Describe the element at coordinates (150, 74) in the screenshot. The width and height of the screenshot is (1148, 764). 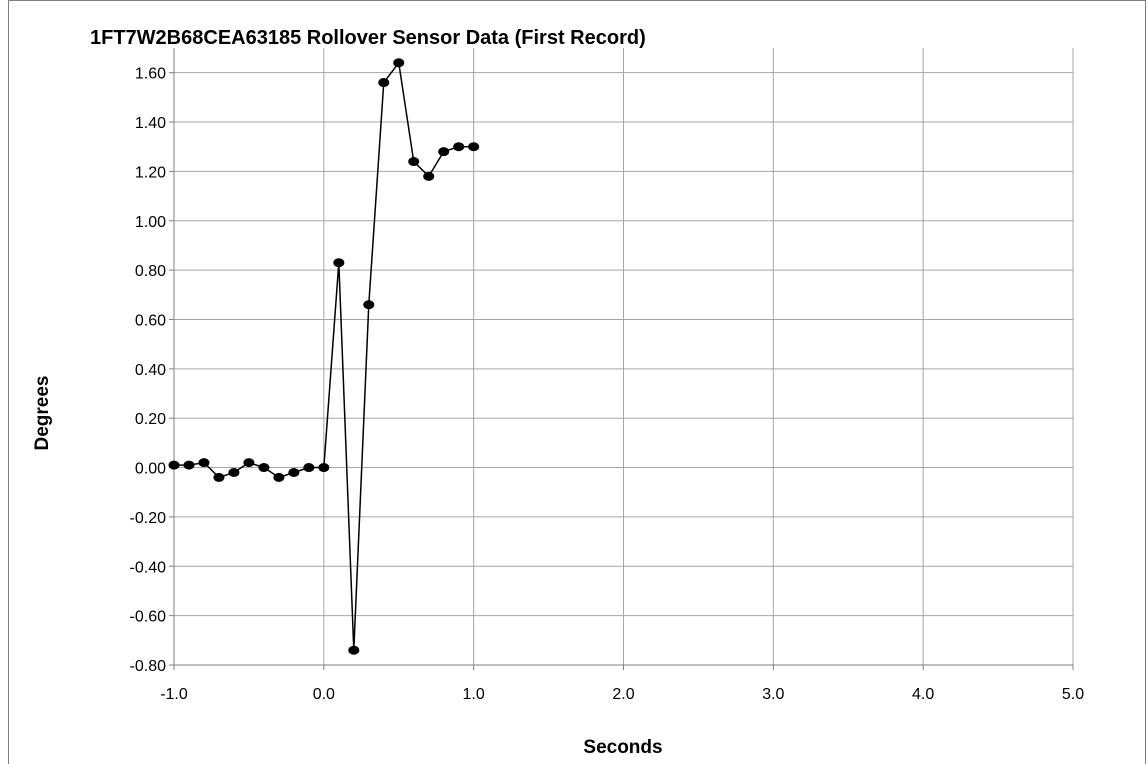
I see `y-tick-label: 1.60` at that location.